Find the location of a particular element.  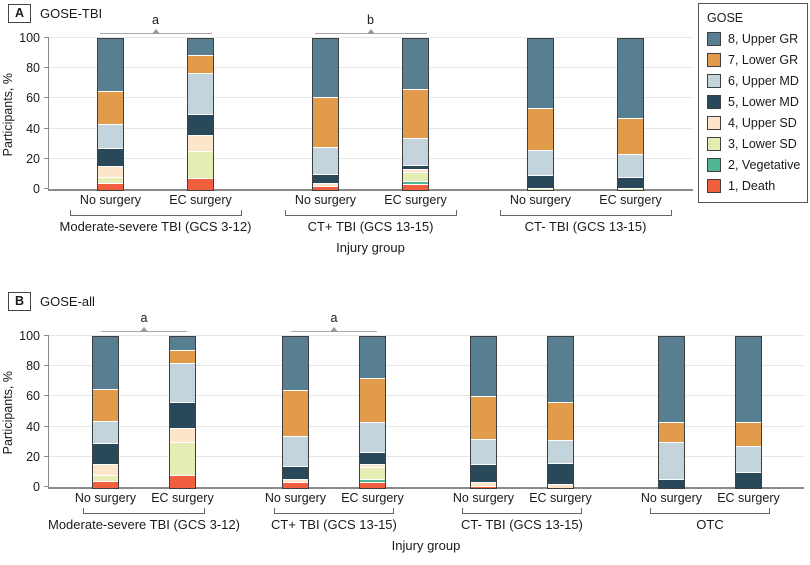

significance-letter: a is located at coordinates (155, 20).